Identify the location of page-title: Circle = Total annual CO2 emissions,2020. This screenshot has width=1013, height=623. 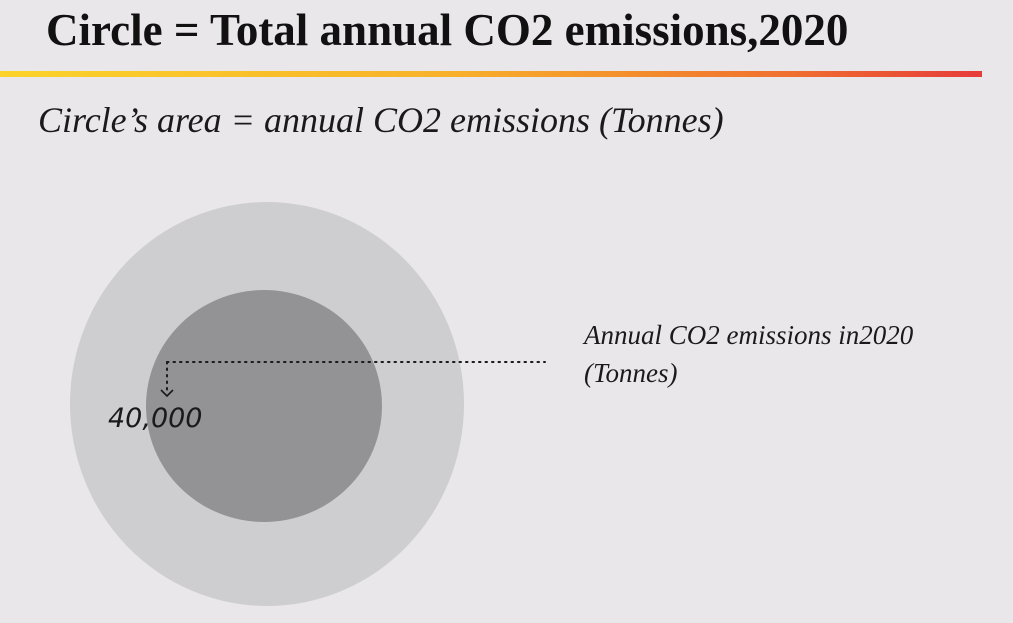
(447, 30).